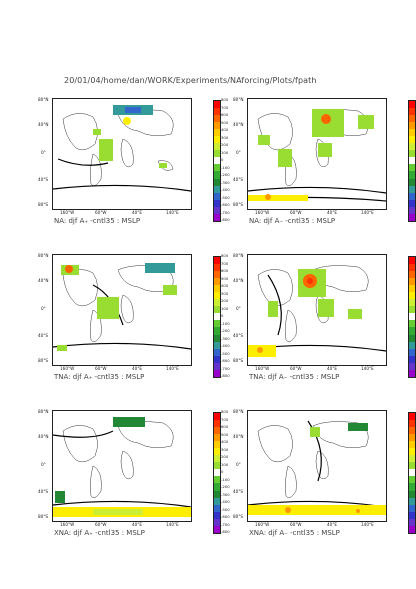 Image resolution: width=416 pixels, height=589 pixels. Describe the element at coordinates (294, 533) in the screenshot. I see `panel-caption: XNA: djf A₋ -cntl35 : MSLP` at that location.